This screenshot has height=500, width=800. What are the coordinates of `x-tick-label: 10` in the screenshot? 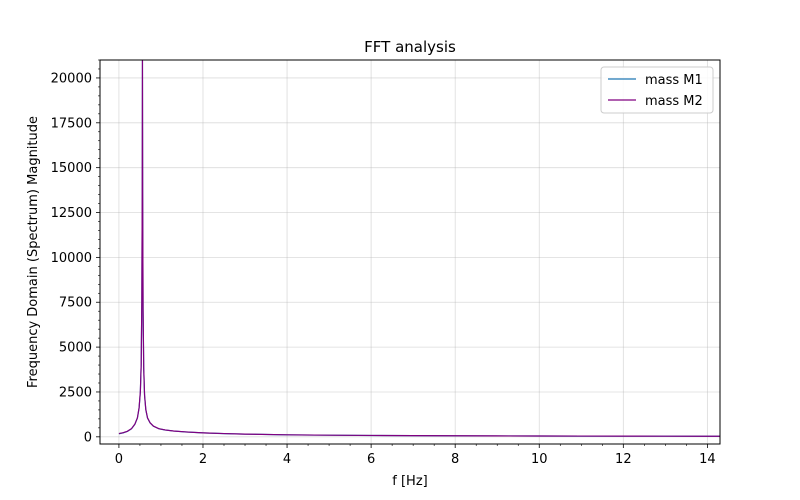 It's located at (539, 459).